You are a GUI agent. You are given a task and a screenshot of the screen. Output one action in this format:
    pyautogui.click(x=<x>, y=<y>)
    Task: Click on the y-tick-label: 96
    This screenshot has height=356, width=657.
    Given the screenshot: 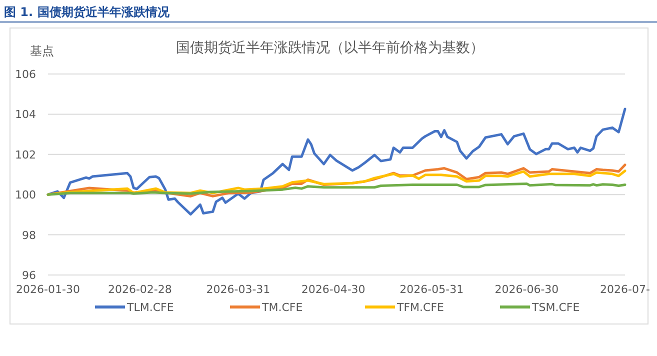 What is the action you would take?
    pyautogui.click(x=29, y=275)
    